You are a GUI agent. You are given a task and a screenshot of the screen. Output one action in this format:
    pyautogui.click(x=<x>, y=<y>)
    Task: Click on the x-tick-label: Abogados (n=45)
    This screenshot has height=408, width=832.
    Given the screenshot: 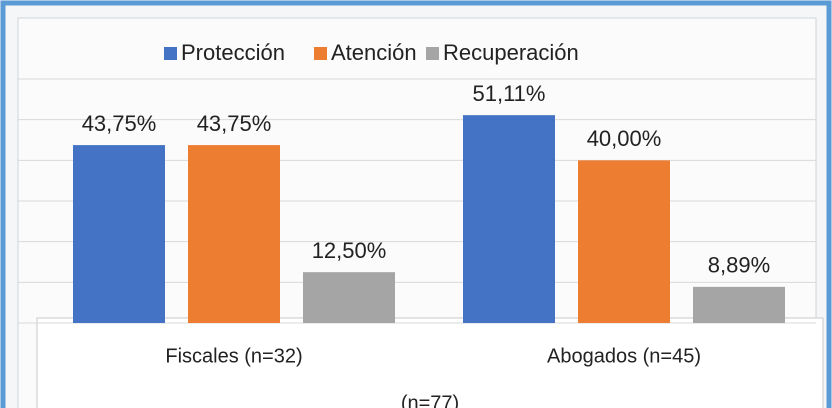 What is the action you would take?
    pyautogui.click(x=624, y=356)
    